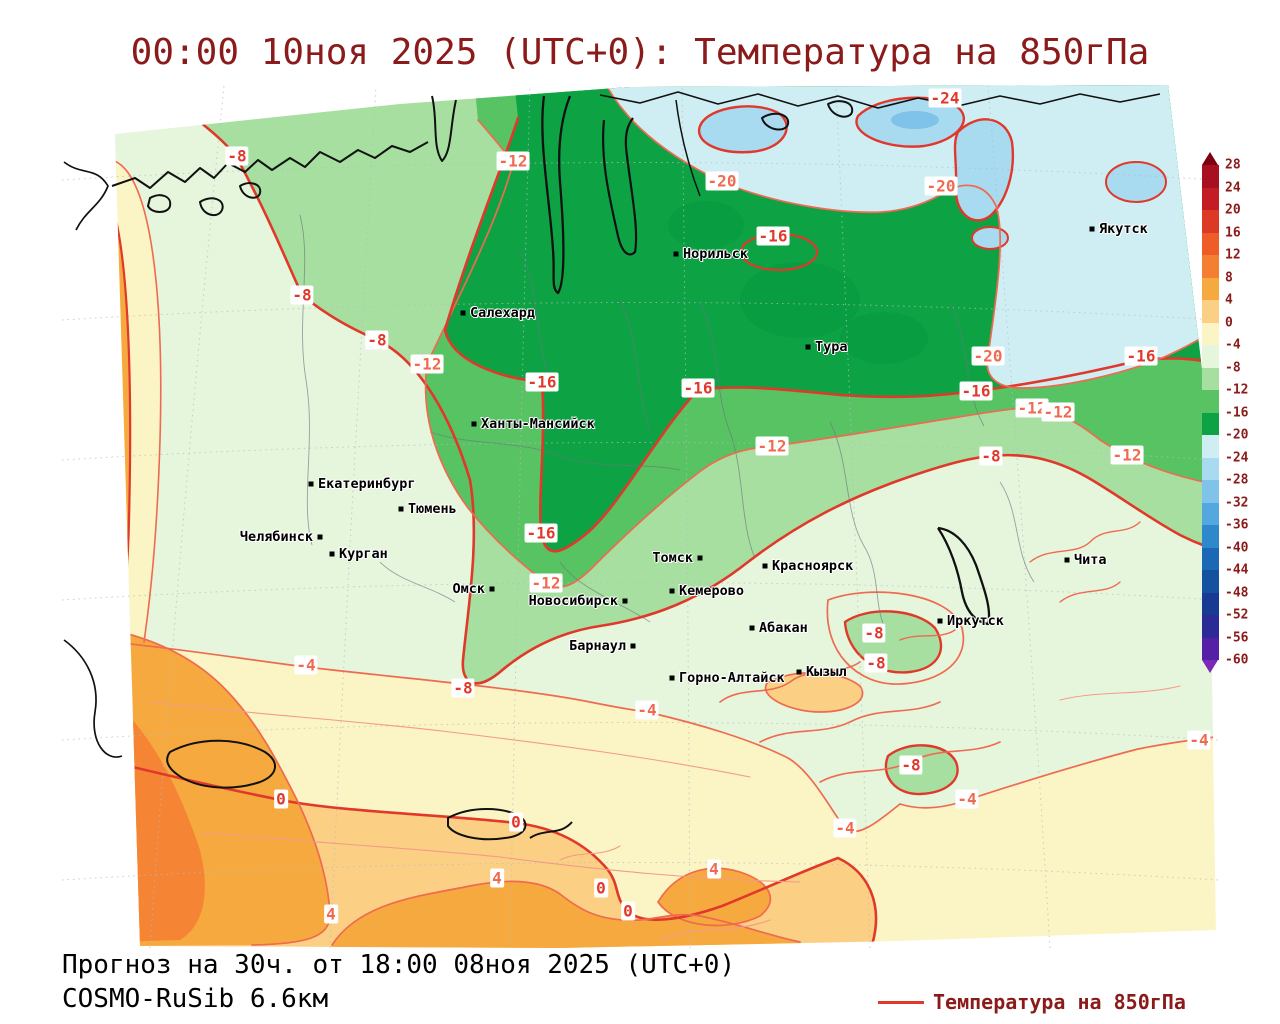 The width and height of the screenshot is (1280, 1024). Describe the element at coordinates (597, 646) in the screenshot. I see `city-label: Барнаул` at that location.